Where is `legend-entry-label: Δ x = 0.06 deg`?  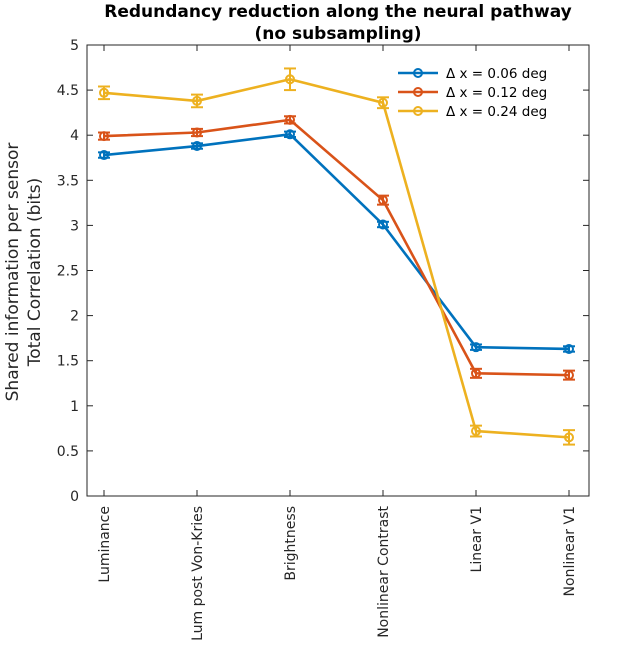
legend-entry-label: Δ x = 0.06 deg is located at coordinates (496, 74).